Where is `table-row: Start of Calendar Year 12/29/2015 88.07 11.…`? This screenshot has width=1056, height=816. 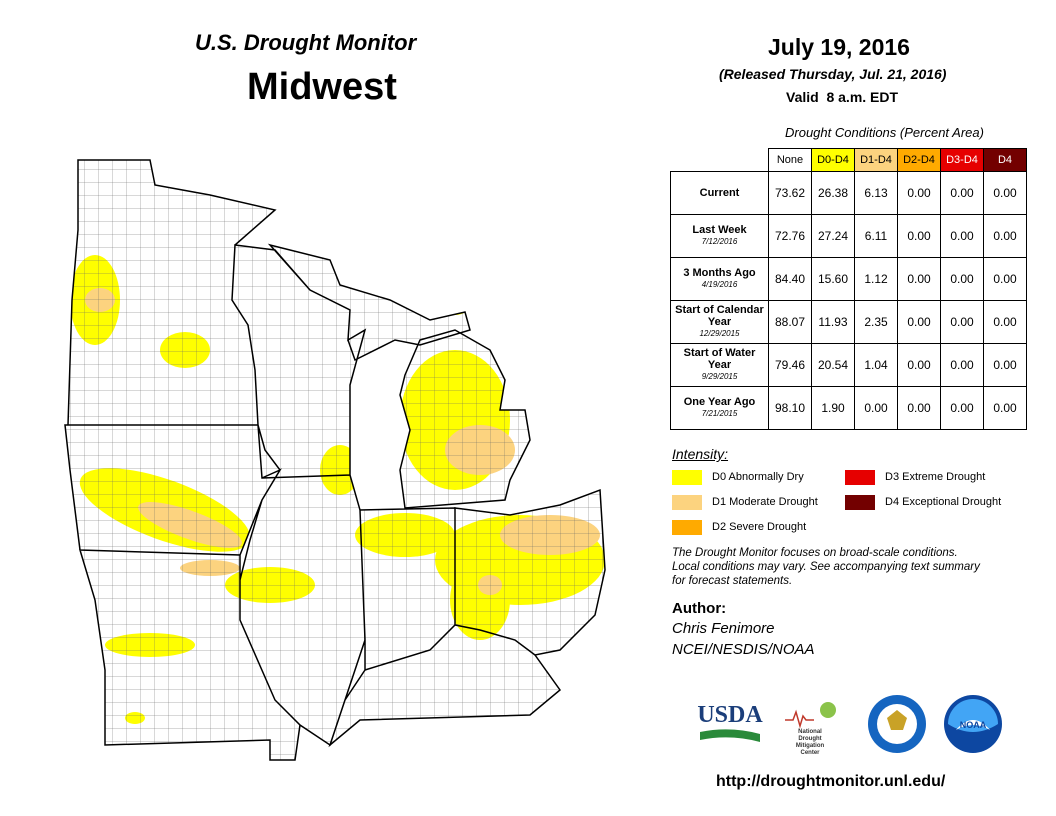
table-row: Start of Calendar Year 12/29/2015 88.07 11.… is located at coordinates (848, 322).